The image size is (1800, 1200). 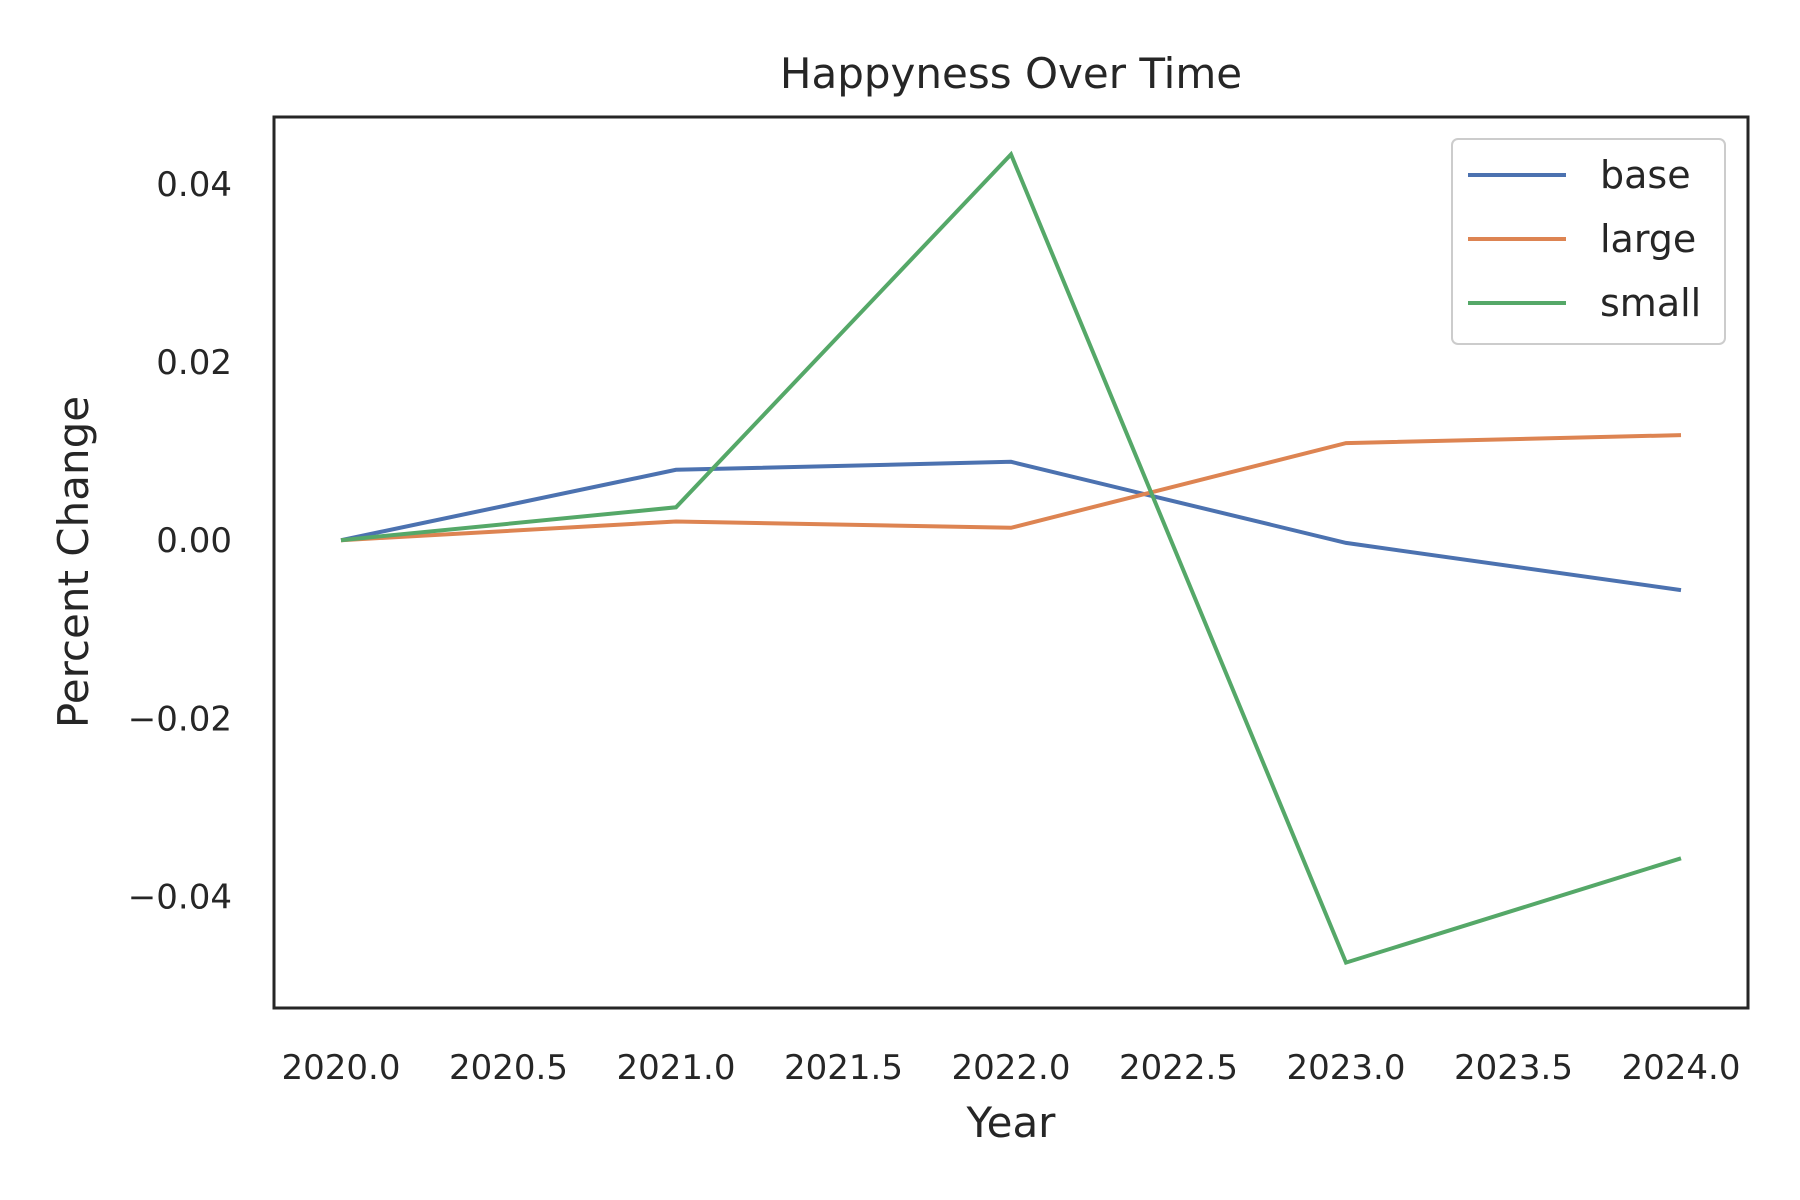 I want to click on y-axis-ticks: 0.04 0.02 0.00 −0.02 −0.04, so click(x=180, y=541).